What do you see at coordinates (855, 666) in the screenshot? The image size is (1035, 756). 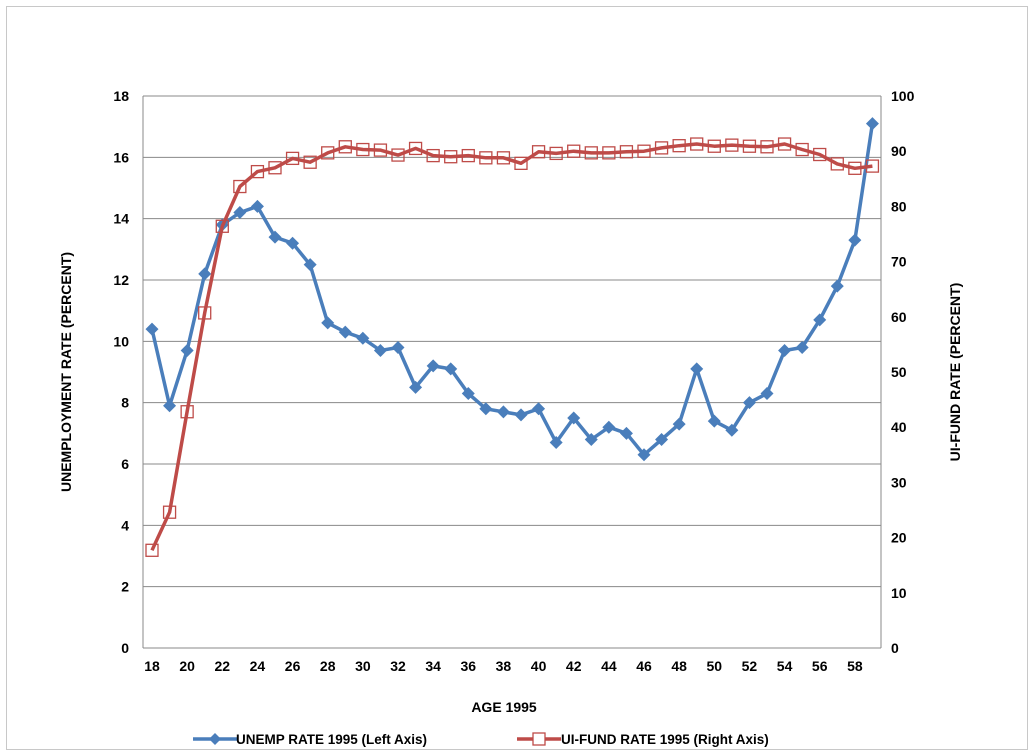 I see `x-tick-label-20: 58` at bounding box center [855, 666].